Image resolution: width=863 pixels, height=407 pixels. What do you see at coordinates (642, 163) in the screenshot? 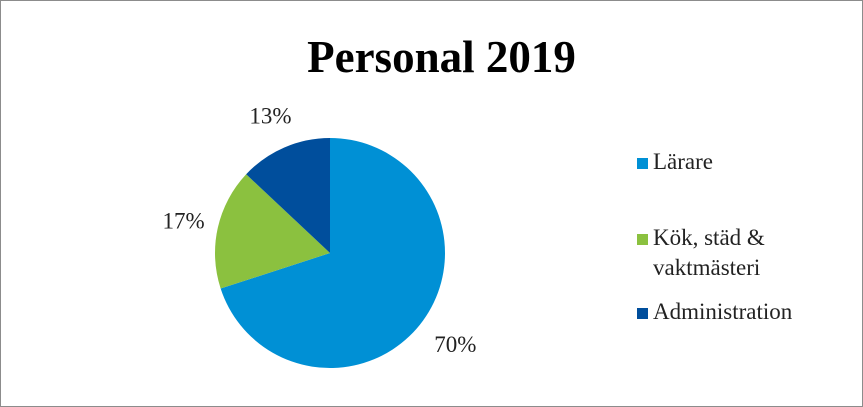
I see `legend-swatch-larare` at bounding box center [642, 163].